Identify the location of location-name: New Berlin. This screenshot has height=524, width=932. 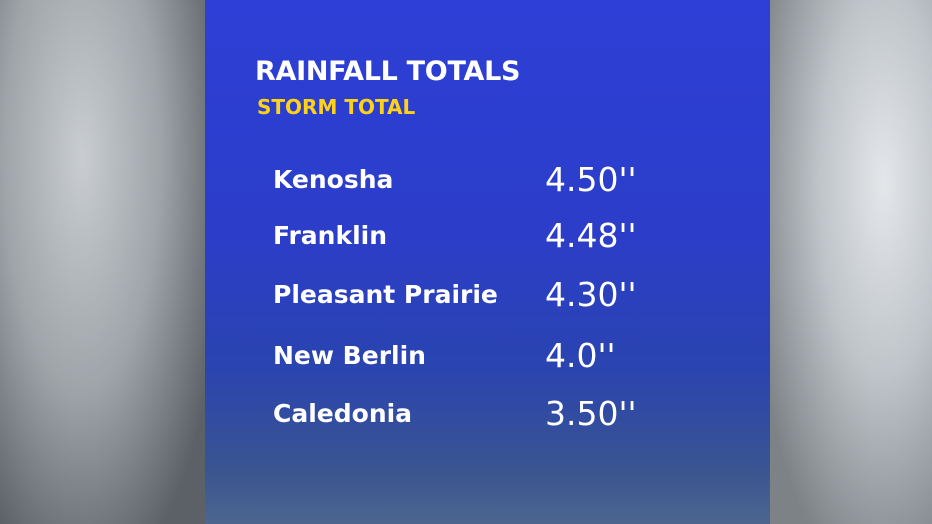
(349, 355).